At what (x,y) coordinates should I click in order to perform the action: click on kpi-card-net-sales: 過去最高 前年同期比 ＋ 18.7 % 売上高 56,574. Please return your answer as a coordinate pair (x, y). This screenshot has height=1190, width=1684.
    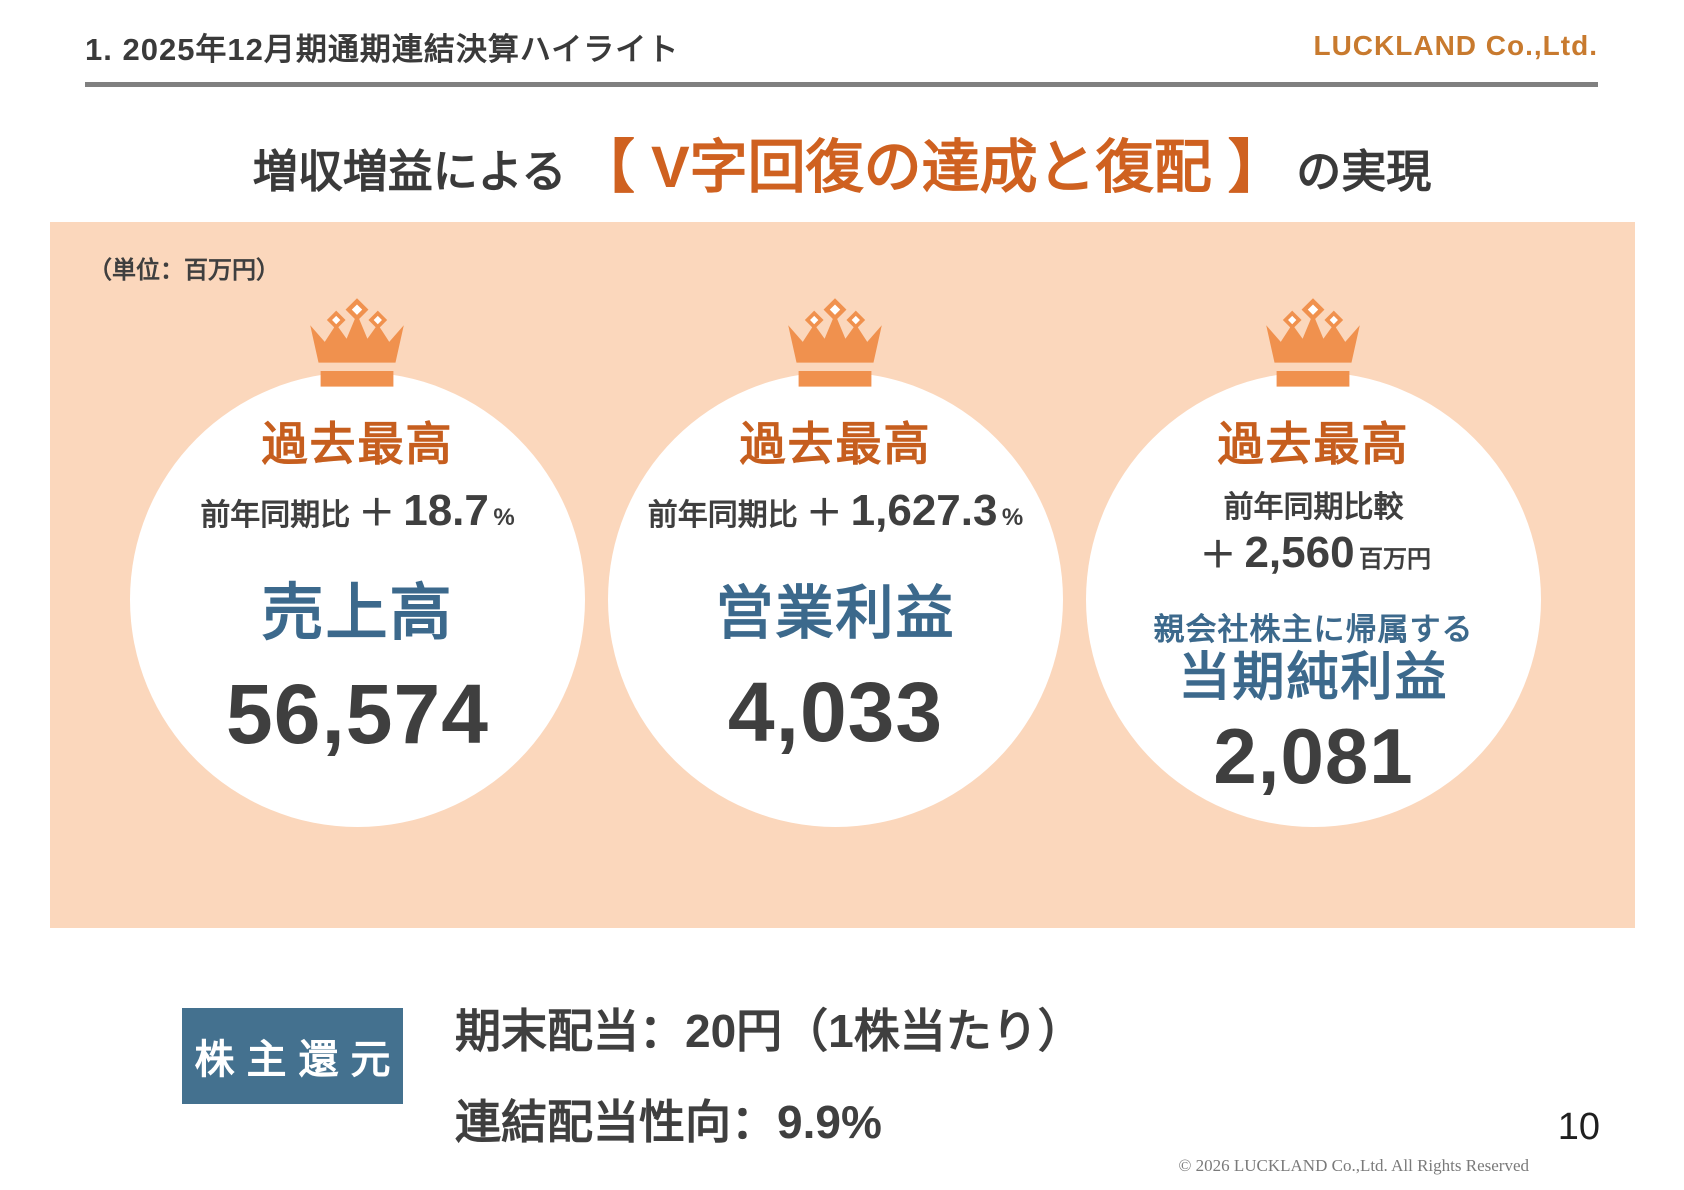
    Looking at the image, I should click on (357, 599).